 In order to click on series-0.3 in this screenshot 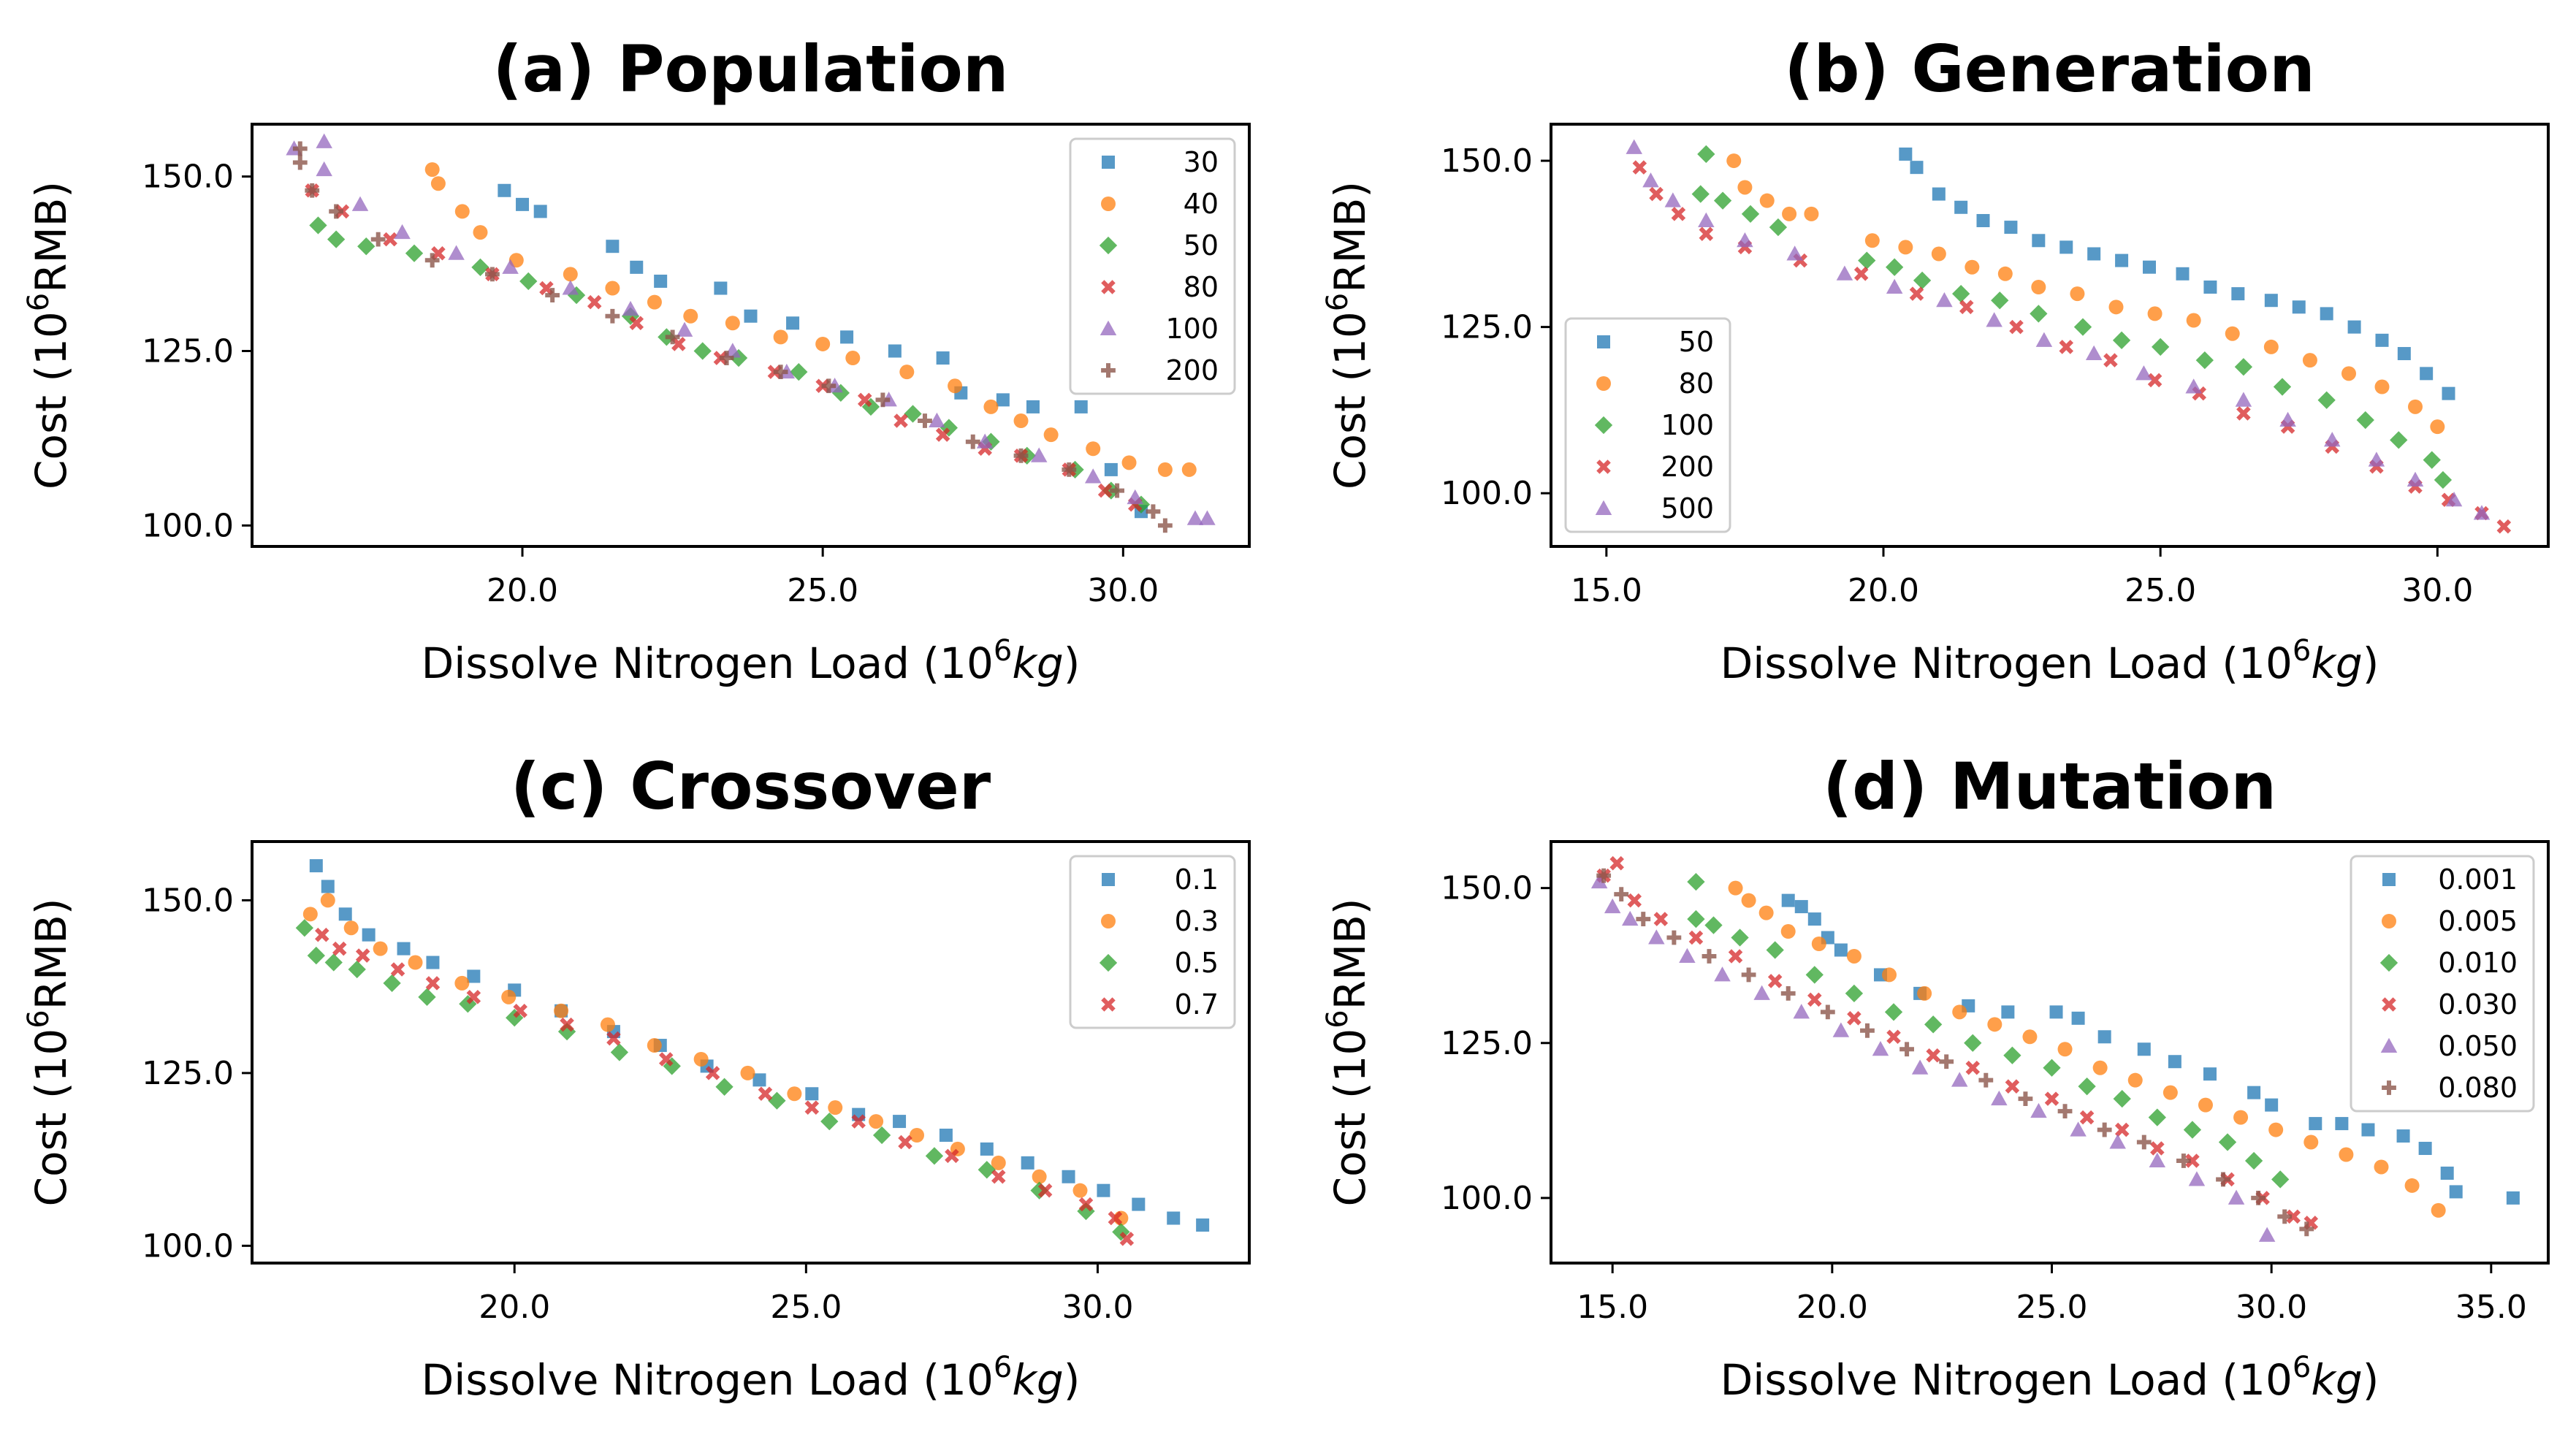, I will do `click(716, 1059)`.